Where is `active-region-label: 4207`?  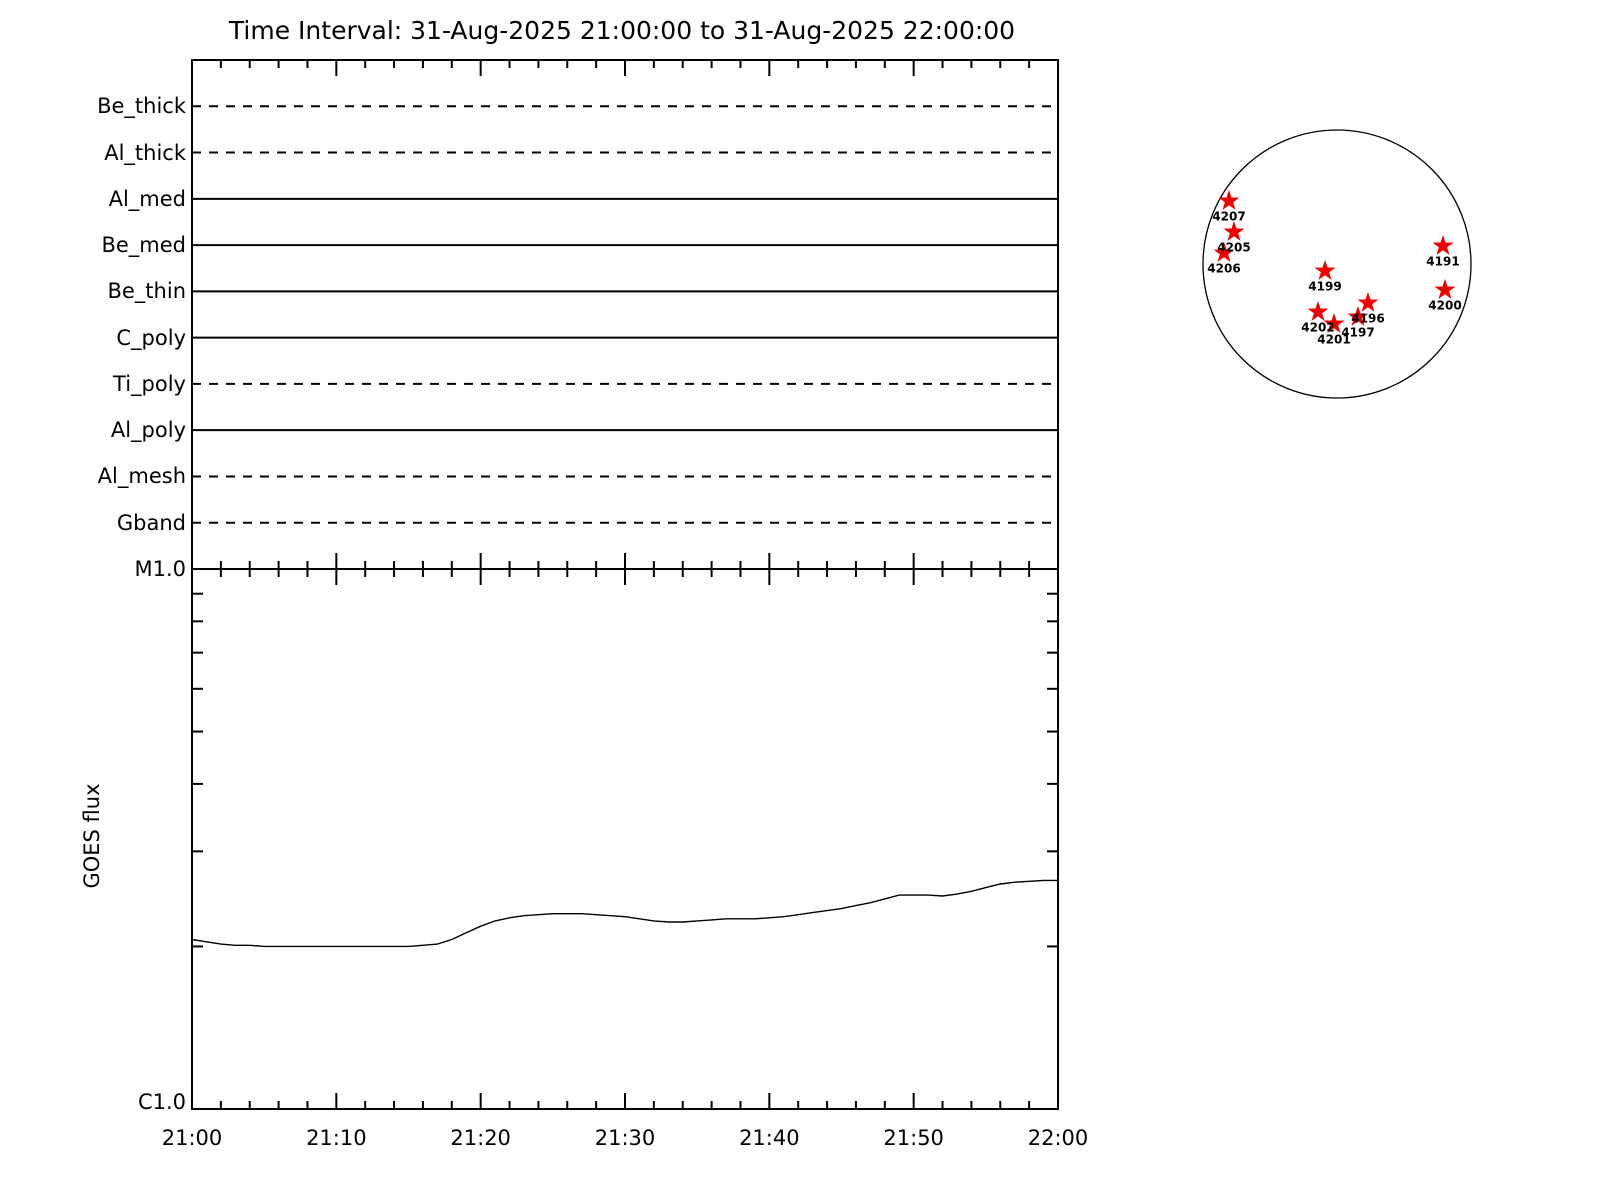 active-region-label: 4207 is located at coordinates (1229, 216).